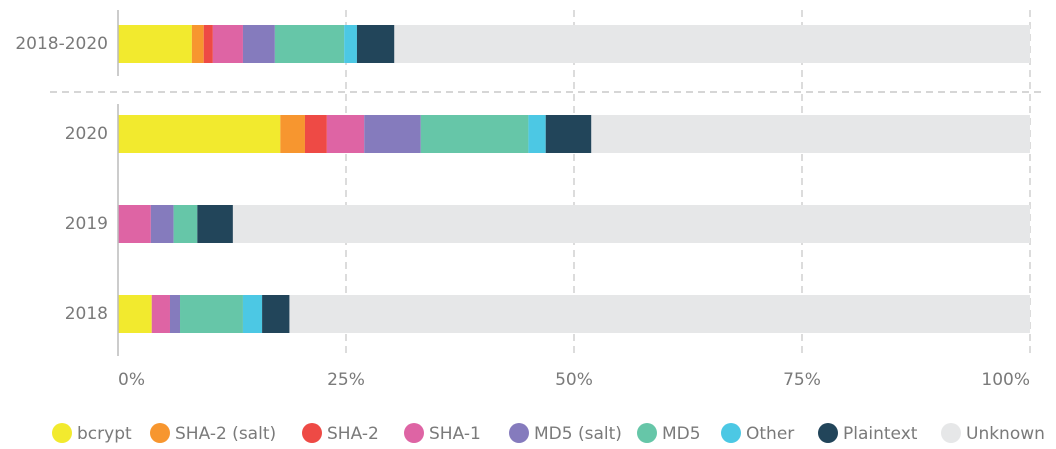  Describe the element at coordinates (681, 434) in the screenshot. I see `legend-label: MD5` at that location.